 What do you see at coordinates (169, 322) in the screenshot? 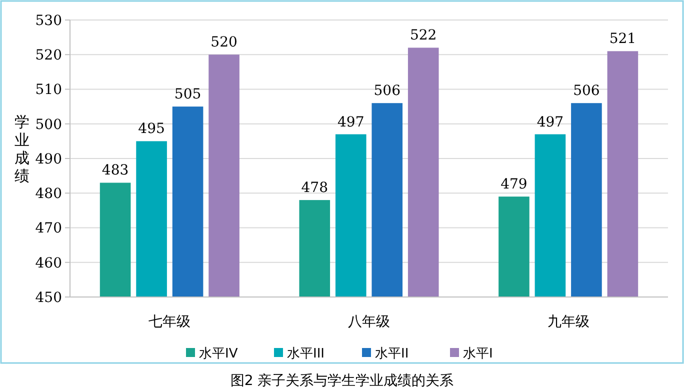
I see `x-tick-label: 七年级` at bounding box center [169, 322].